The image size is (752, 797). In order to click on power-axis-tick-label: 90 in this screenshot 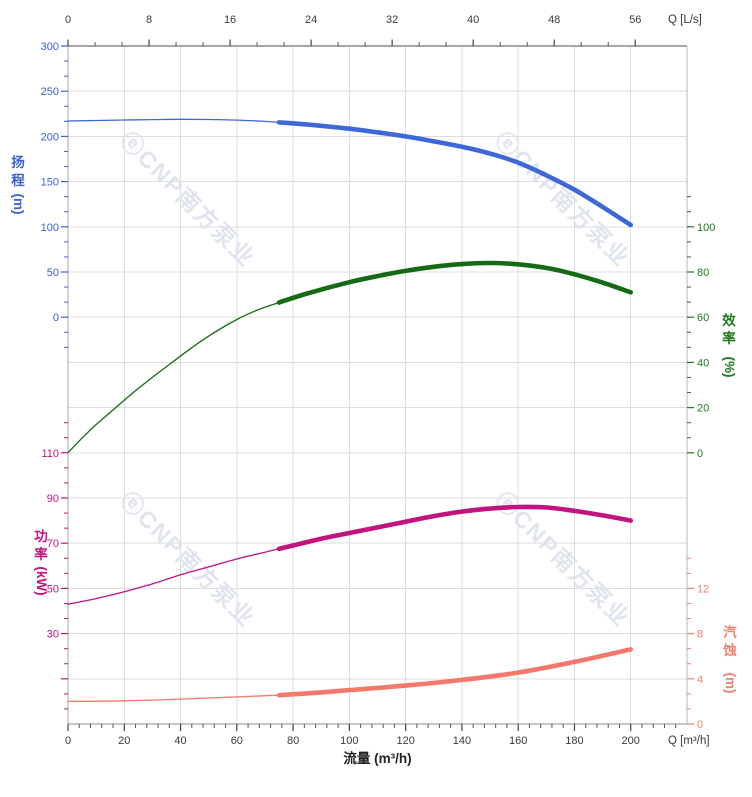, I will do `click(53, 499)`.